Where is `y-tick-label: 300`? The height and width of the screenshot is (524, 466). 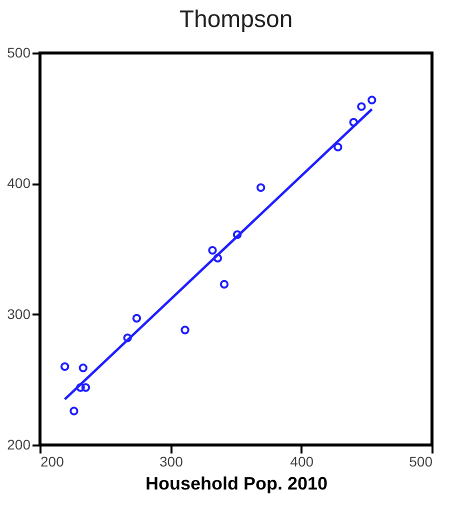 y-tick-label: 300 is located at coordinates (19, 314).